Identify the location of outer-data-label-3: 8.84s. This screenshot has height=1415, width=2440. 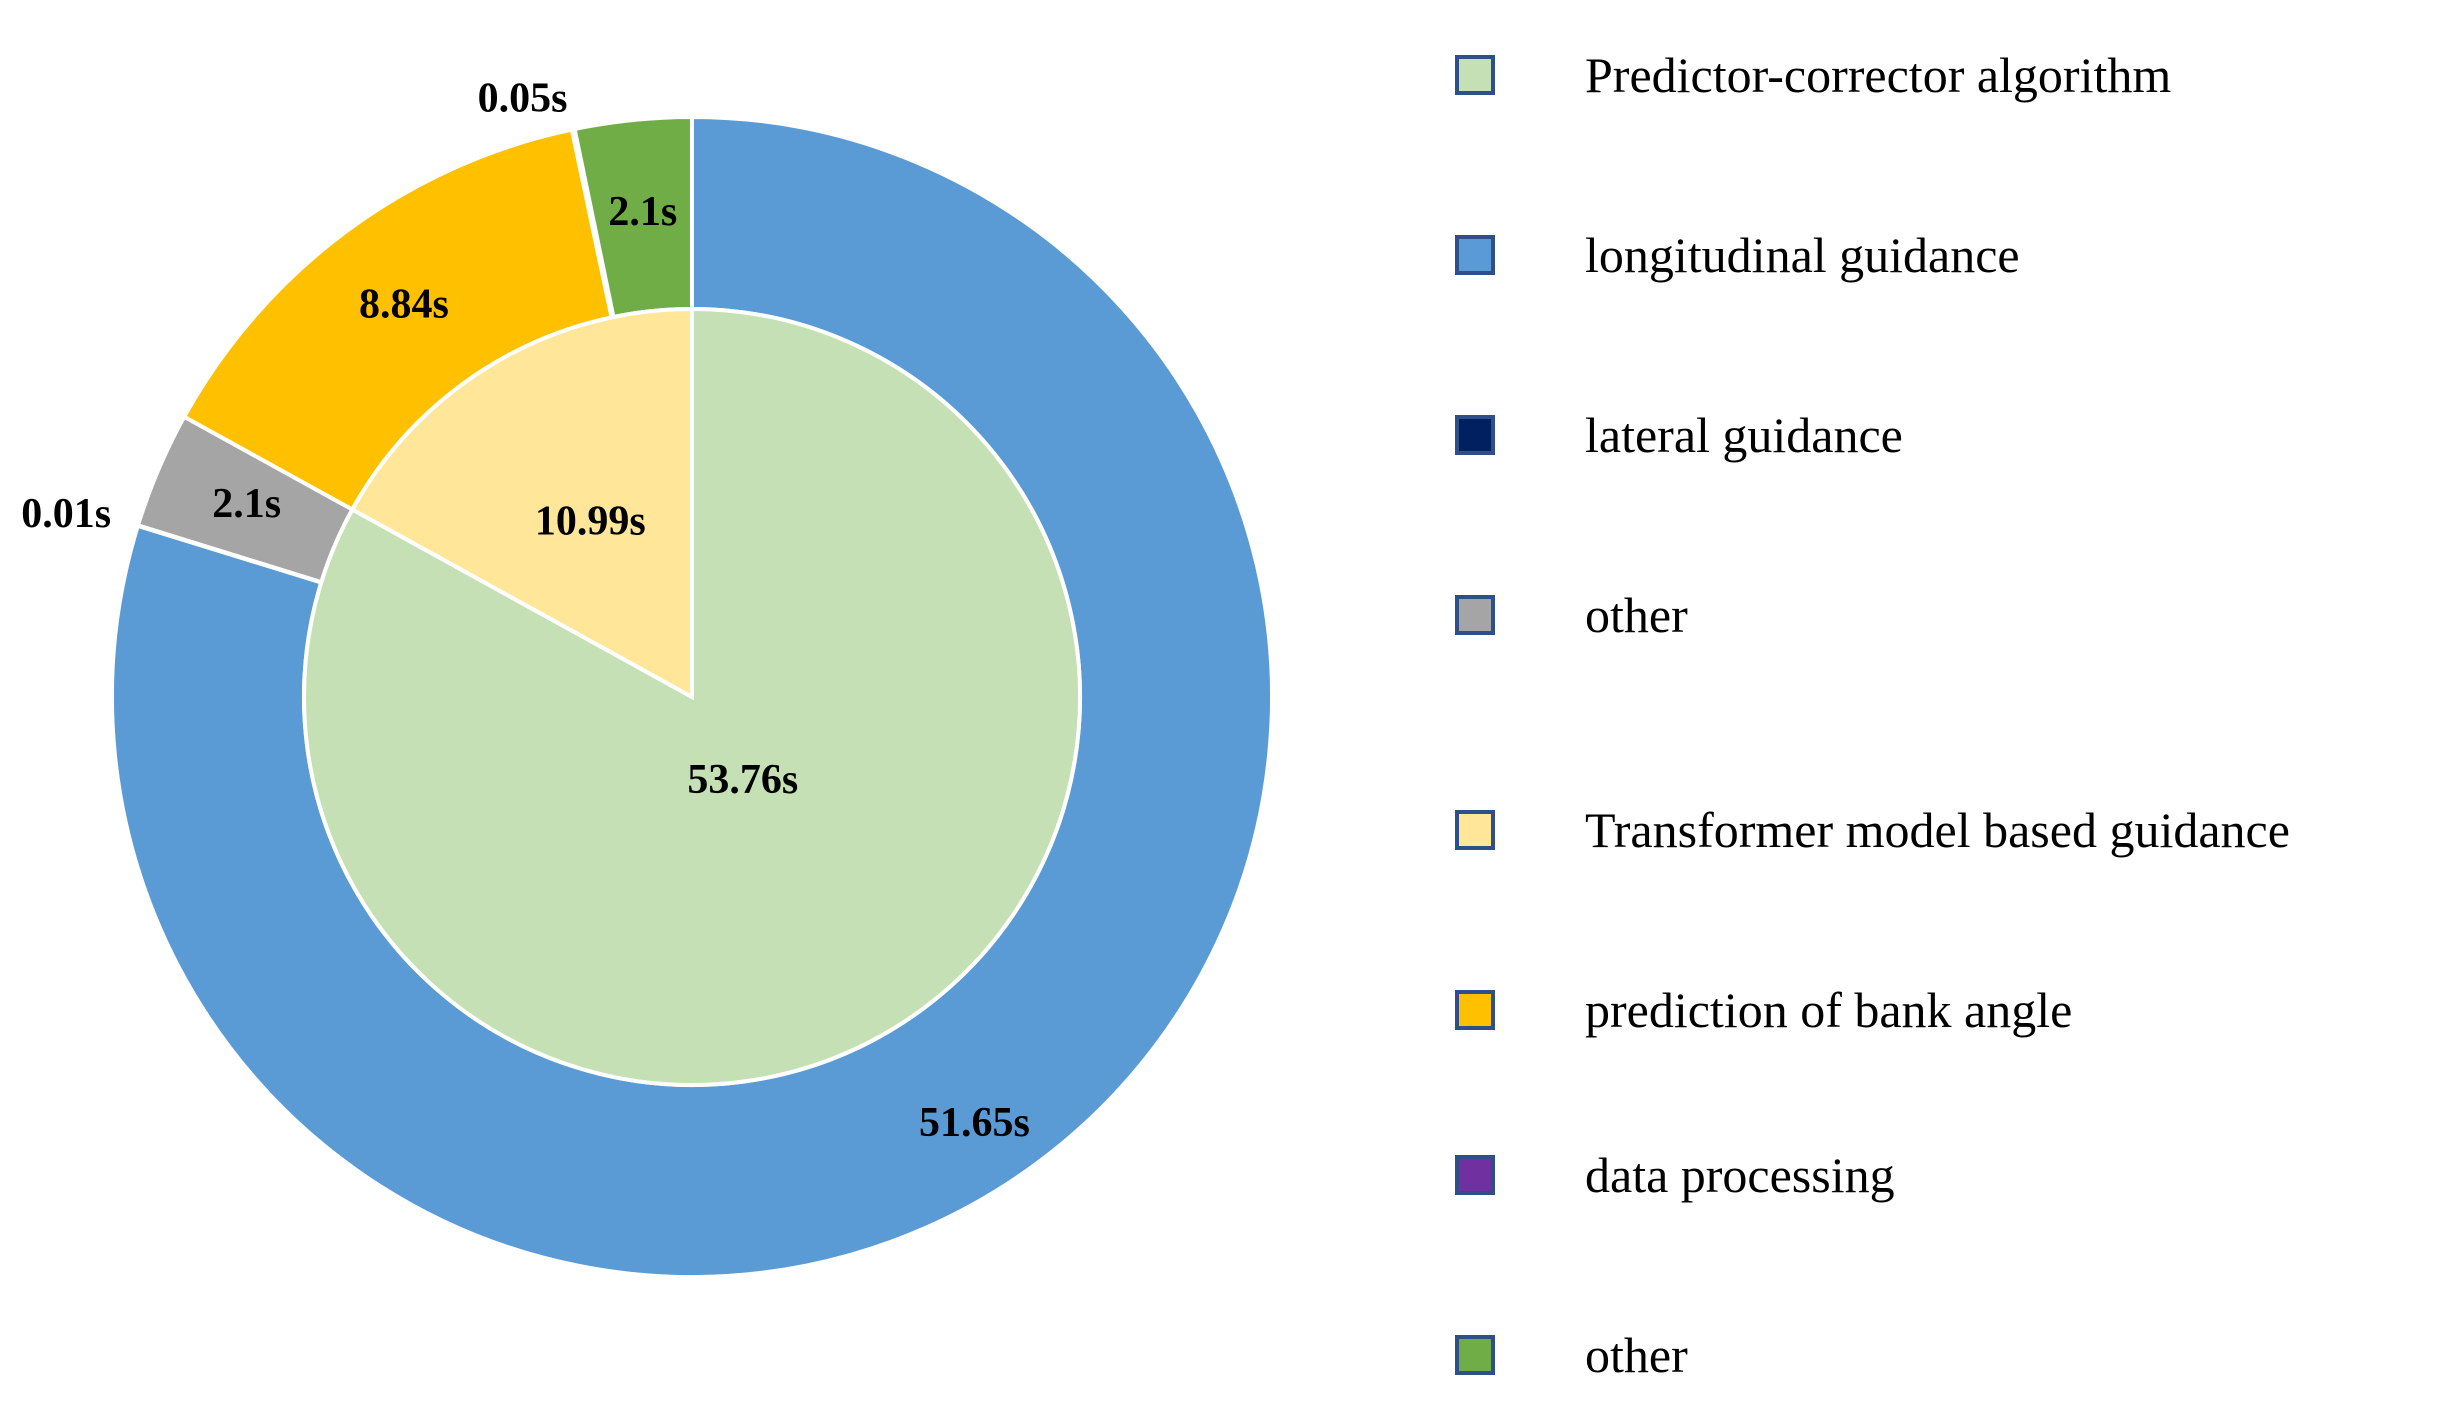
(404, 305).